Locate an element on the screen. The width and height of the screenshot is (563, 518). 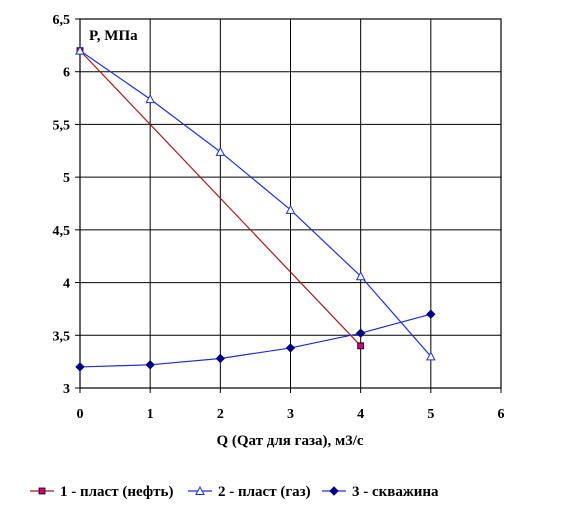
series-1-point is located at coordinates (361, 346).